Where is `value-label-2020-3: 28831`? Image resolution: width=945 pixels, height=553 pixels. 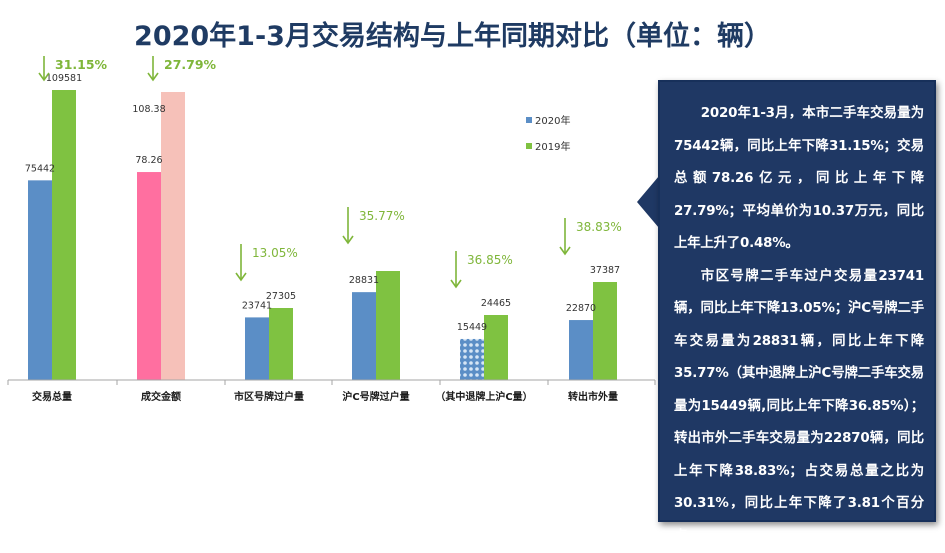 value-label-2020-3: 28831 is located at coordinates (364, 280).